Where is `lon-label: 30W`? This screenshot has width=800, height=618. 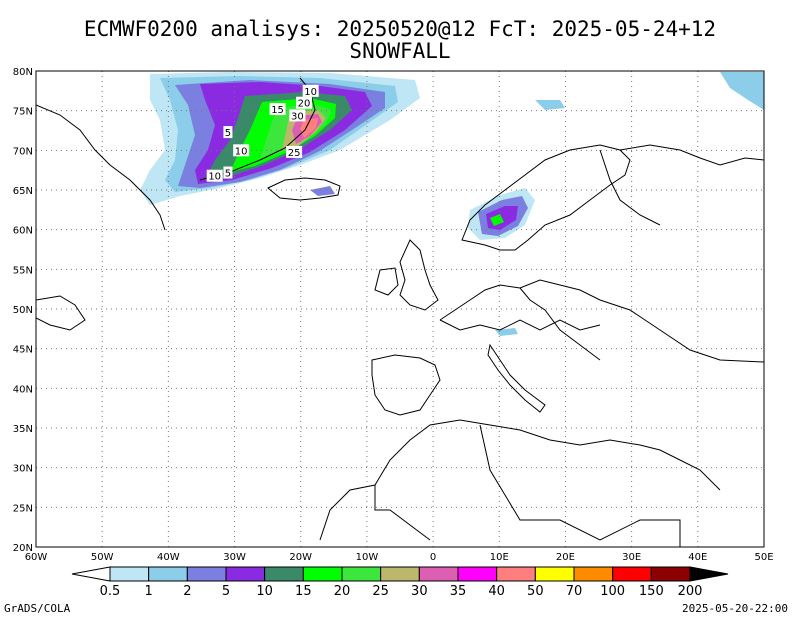 lon-label: 30W is located at coordinates (234, 557).